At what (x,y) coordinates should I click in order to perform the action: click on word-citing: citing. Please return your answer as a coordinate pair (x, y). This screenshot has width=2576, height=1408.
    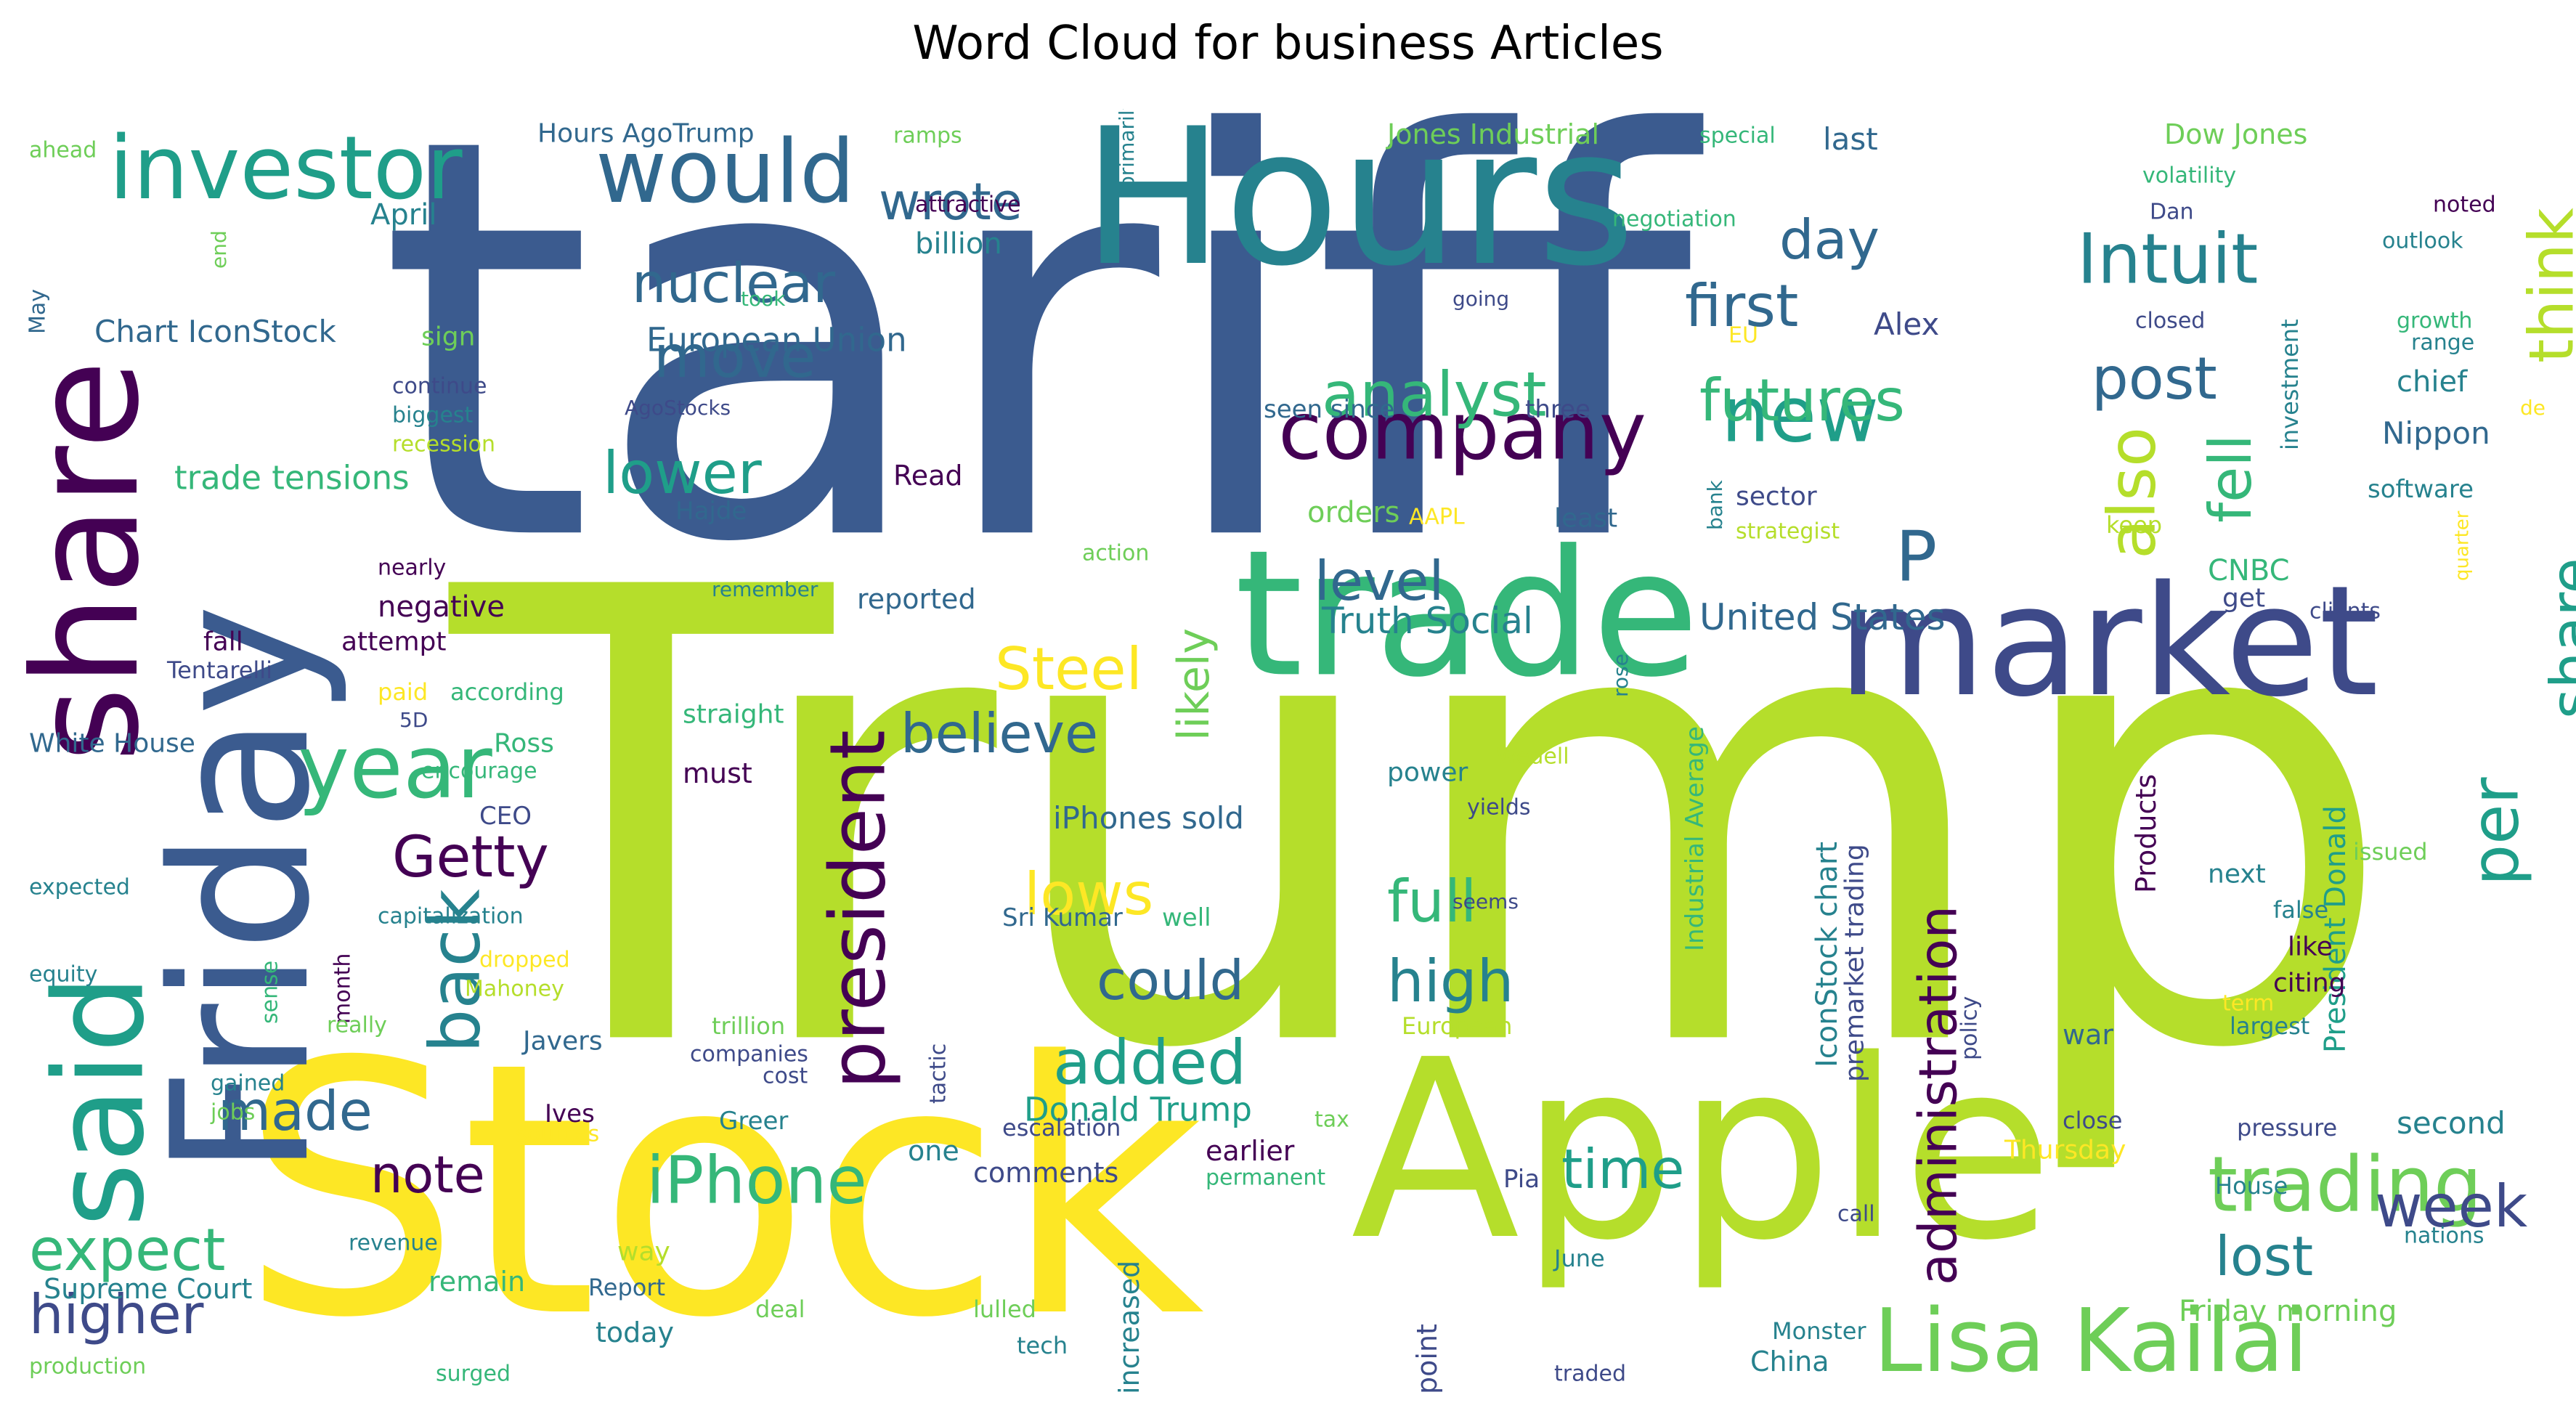
    Looking at the image, I should click on (2309, 984).